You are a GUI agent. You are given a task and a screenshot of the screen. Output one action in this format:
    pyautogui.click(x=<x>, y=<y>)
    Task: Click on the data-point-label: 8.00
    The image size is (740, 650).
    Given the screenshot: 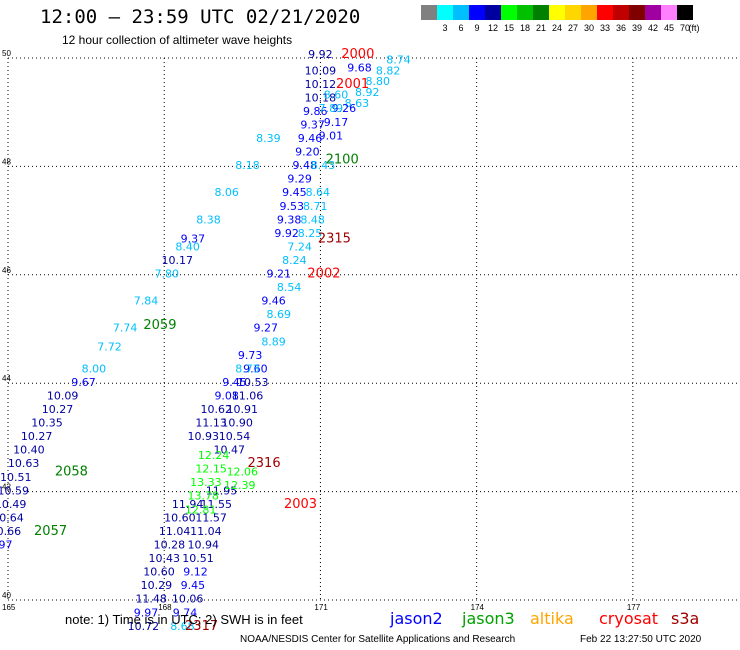 What is the action you would take?
    pyautogui.click(x=94, y=368)
    